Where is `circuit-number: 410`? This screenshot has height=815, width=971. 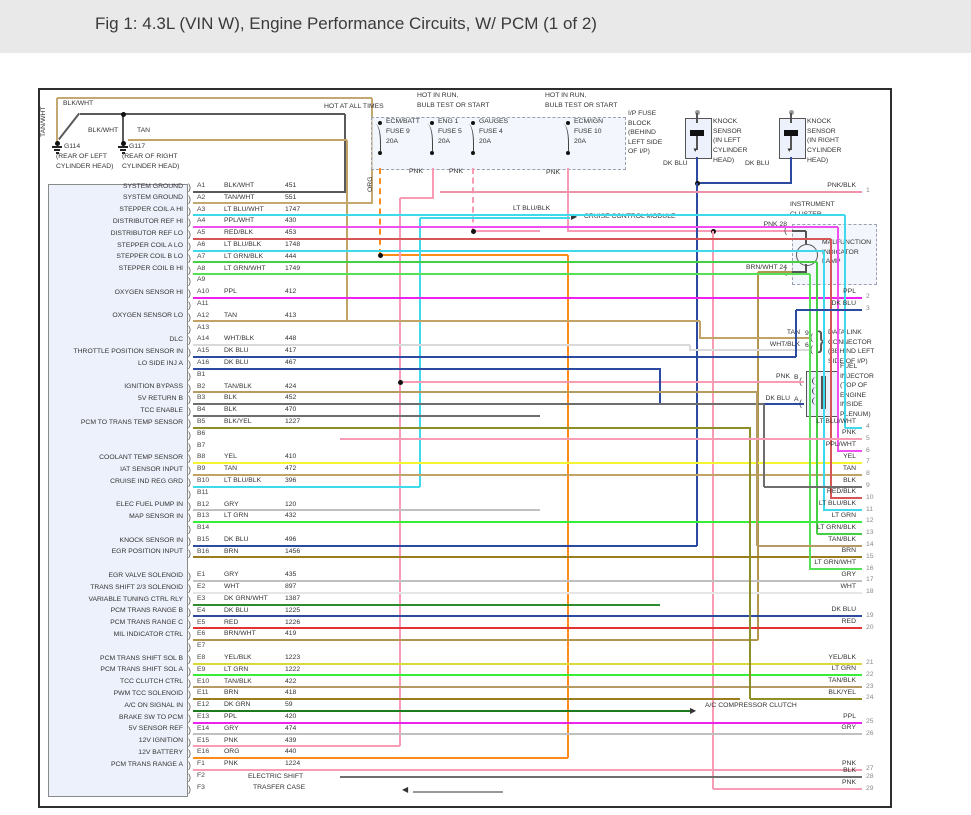
circuit-number: 410 is located at coordinates (291, 457).